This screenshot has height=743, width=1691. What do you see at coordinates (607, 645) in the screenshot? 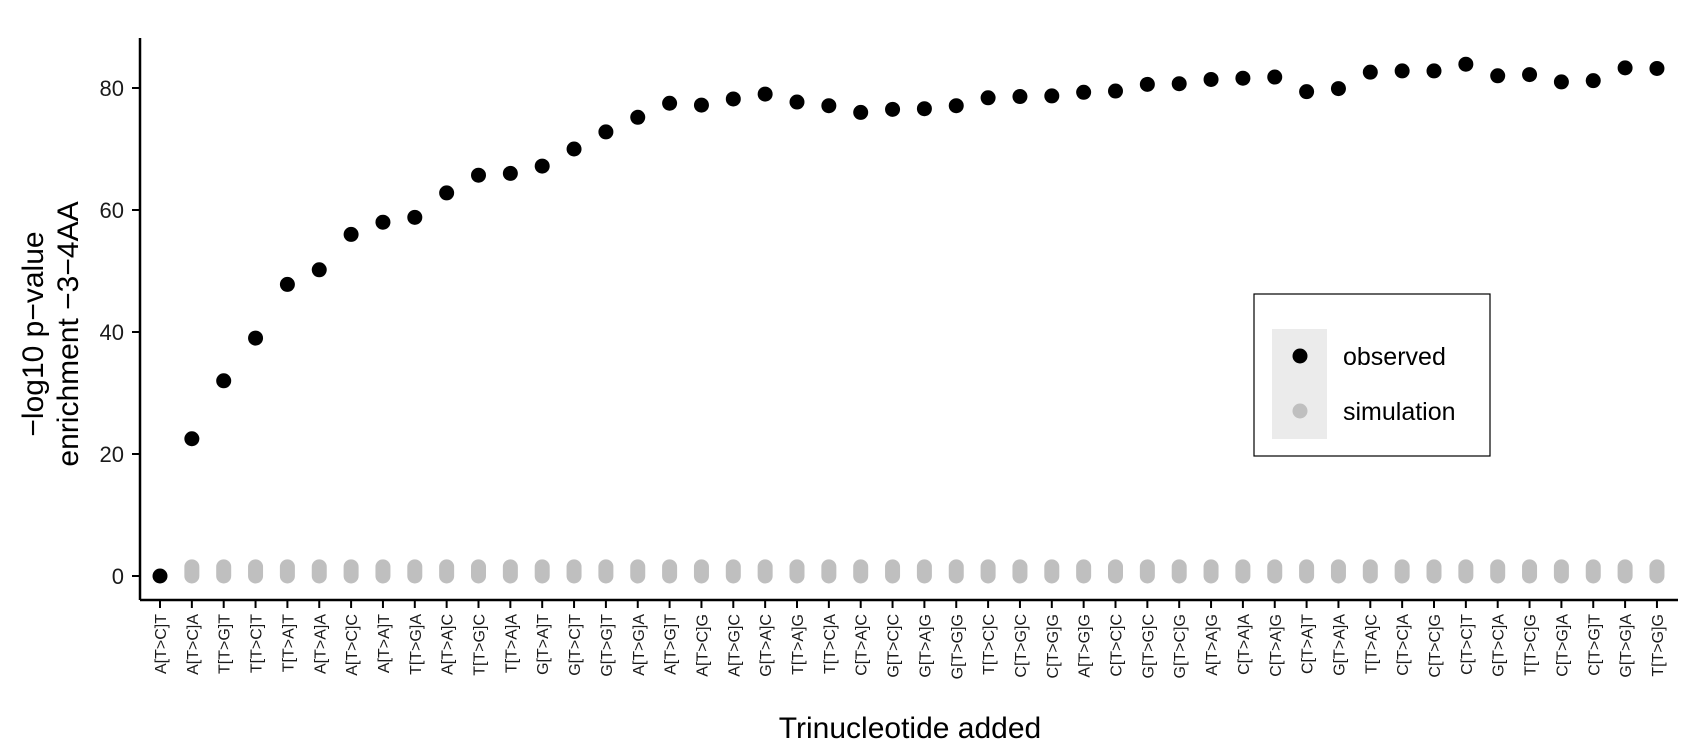
I see `x-tick-label: G[T>G]T` at bounding box center [607, 645].